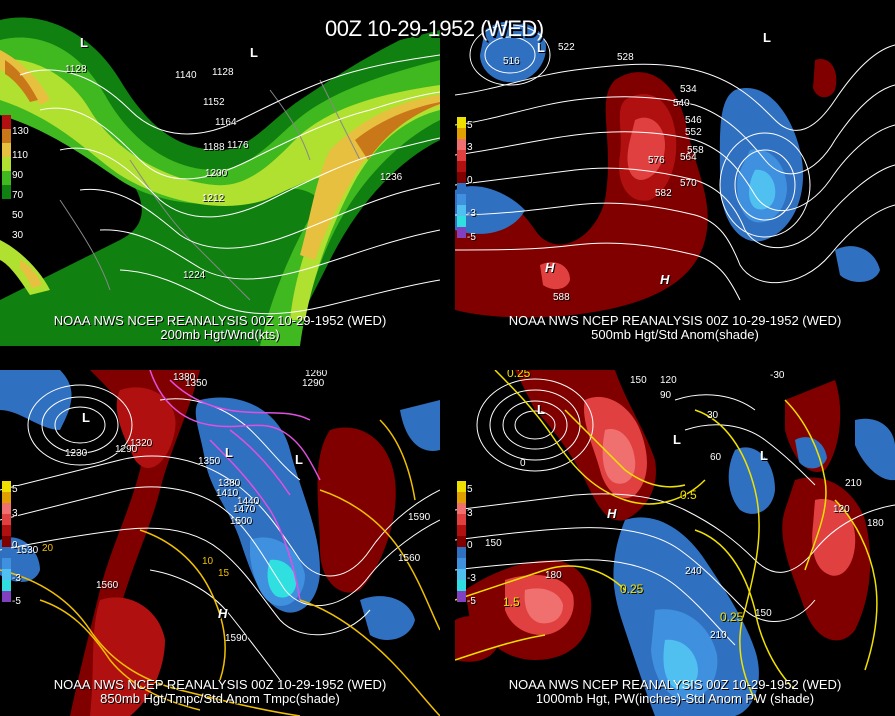  Describe the element at coordinates (656, 160) in the screenshot. I see `contour-label: 576` at that location.